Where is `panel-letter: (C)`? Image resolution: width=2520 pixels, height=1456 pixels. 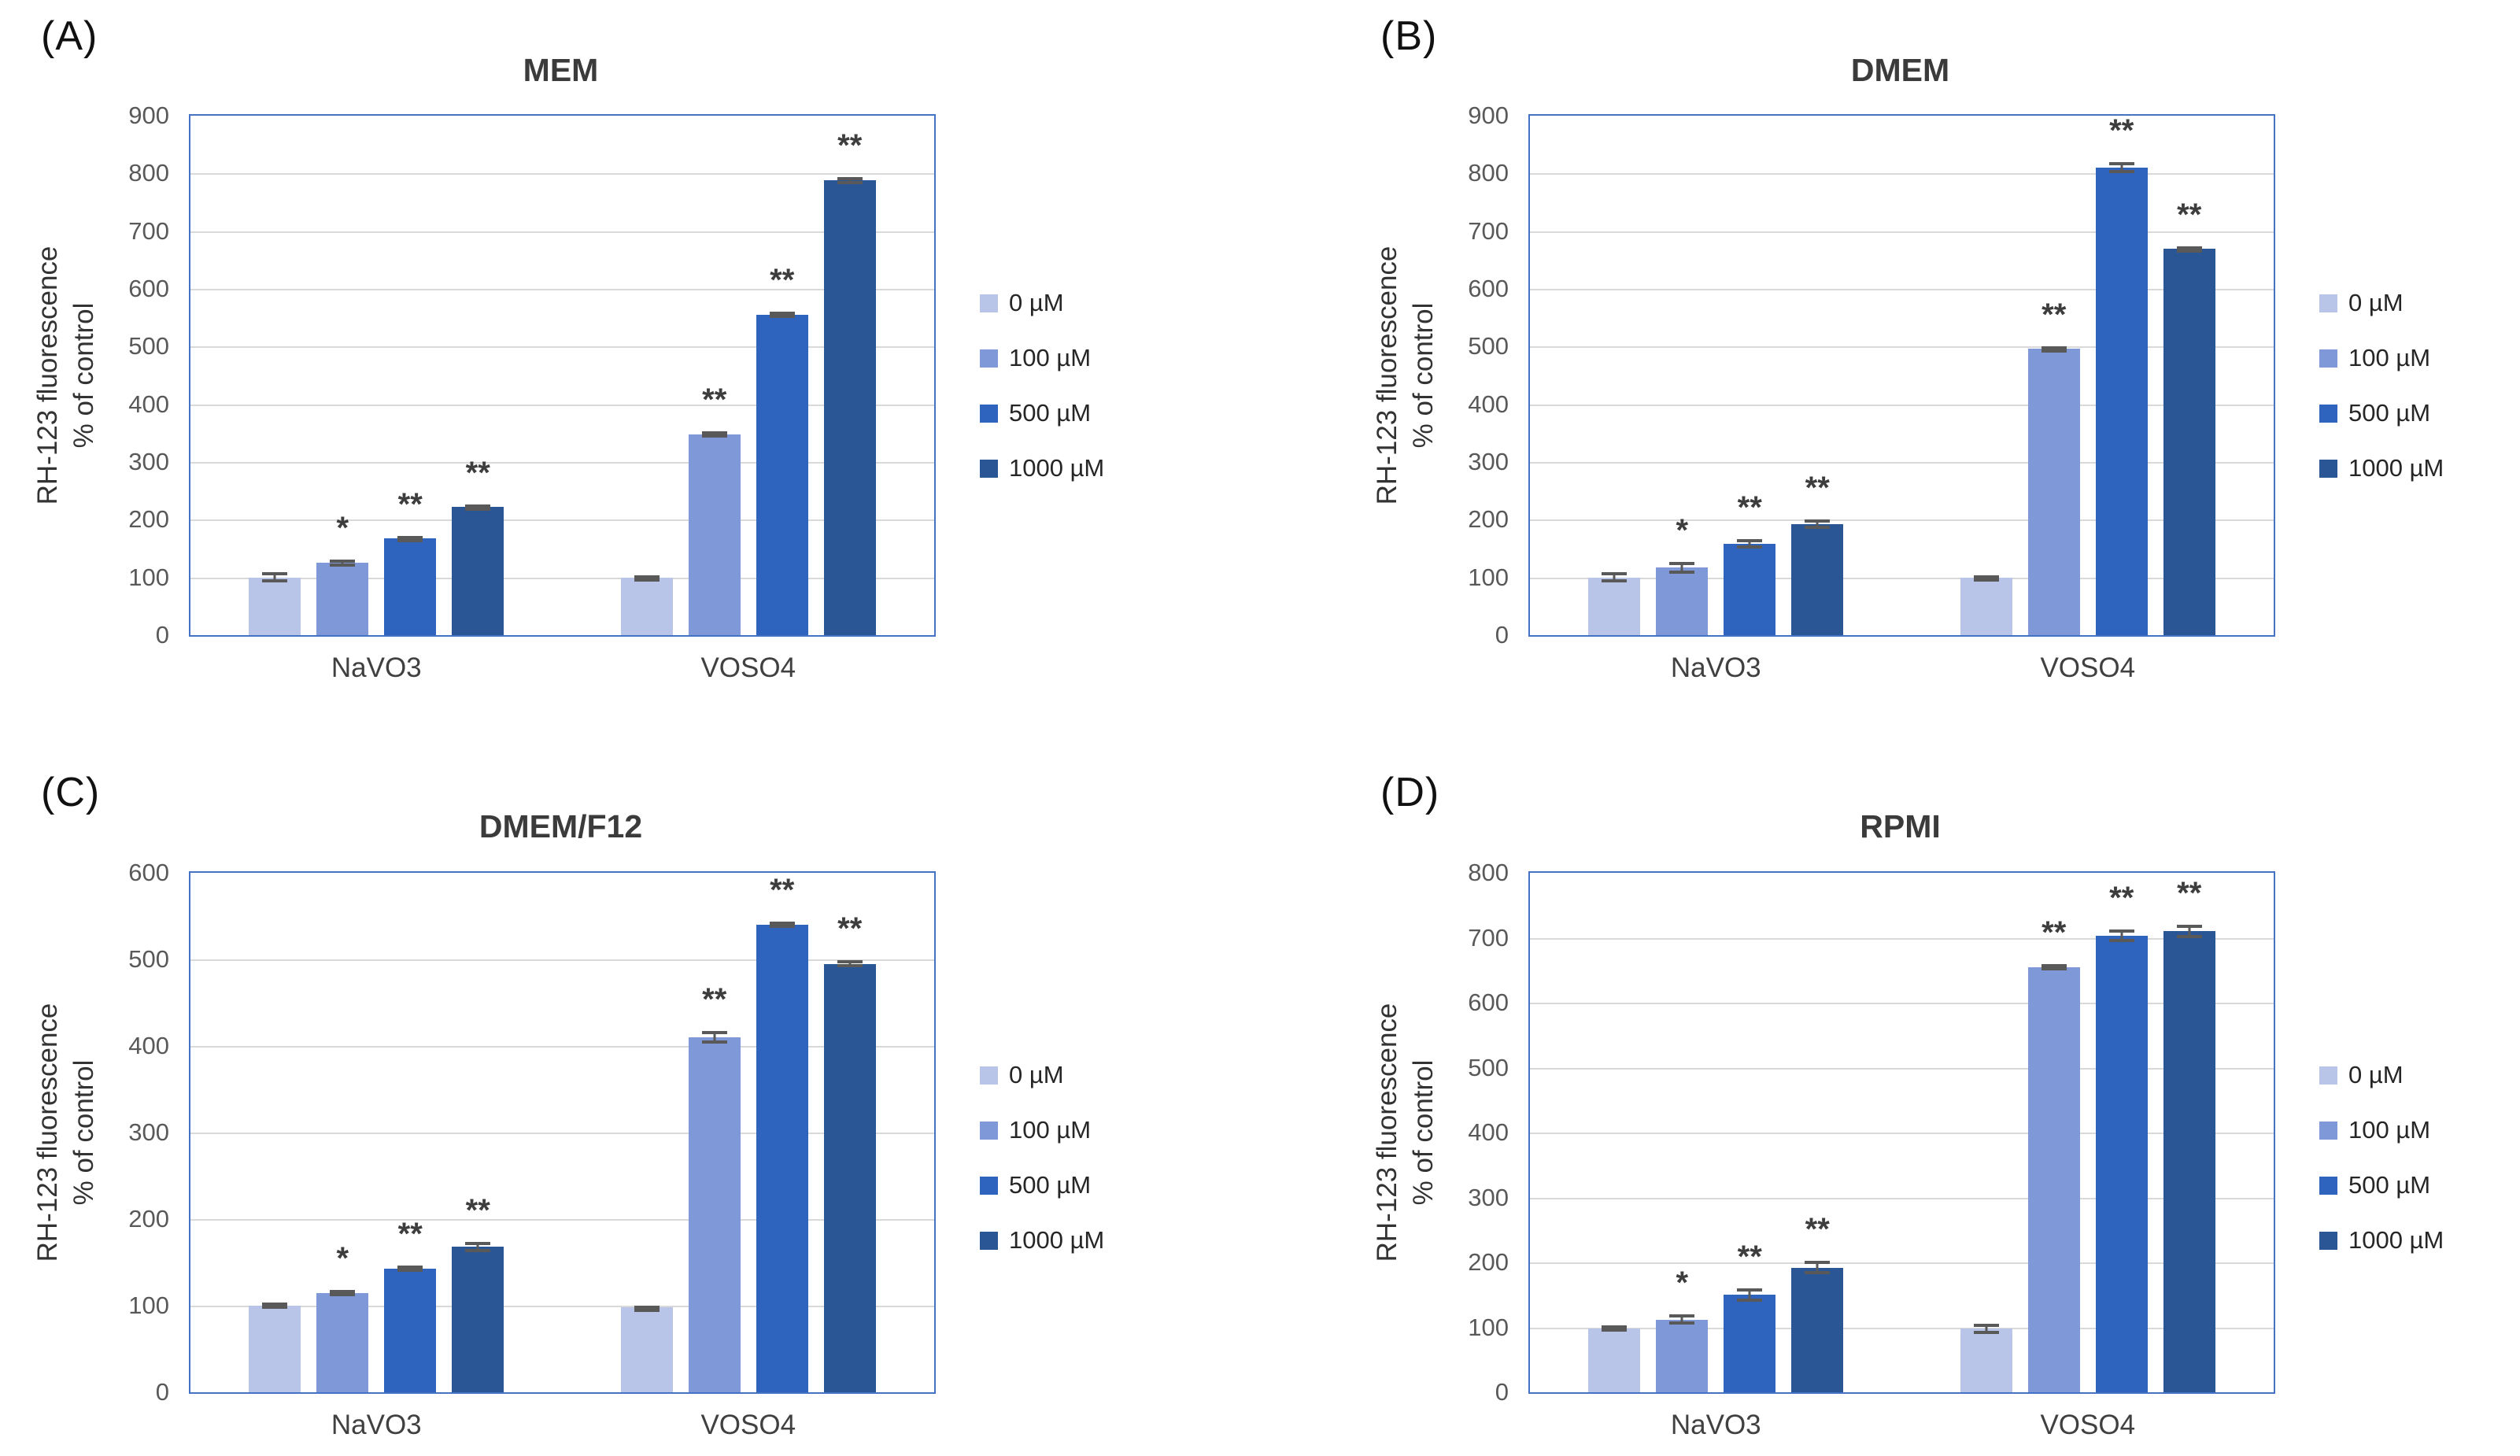 panel-letter: (C) is located at coordinates (71, 792).